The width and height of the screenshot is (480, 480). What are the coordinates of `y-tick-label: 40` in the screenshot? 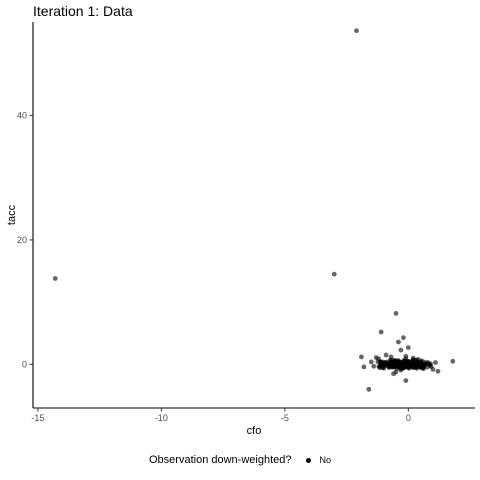 It's located at (22, 115).